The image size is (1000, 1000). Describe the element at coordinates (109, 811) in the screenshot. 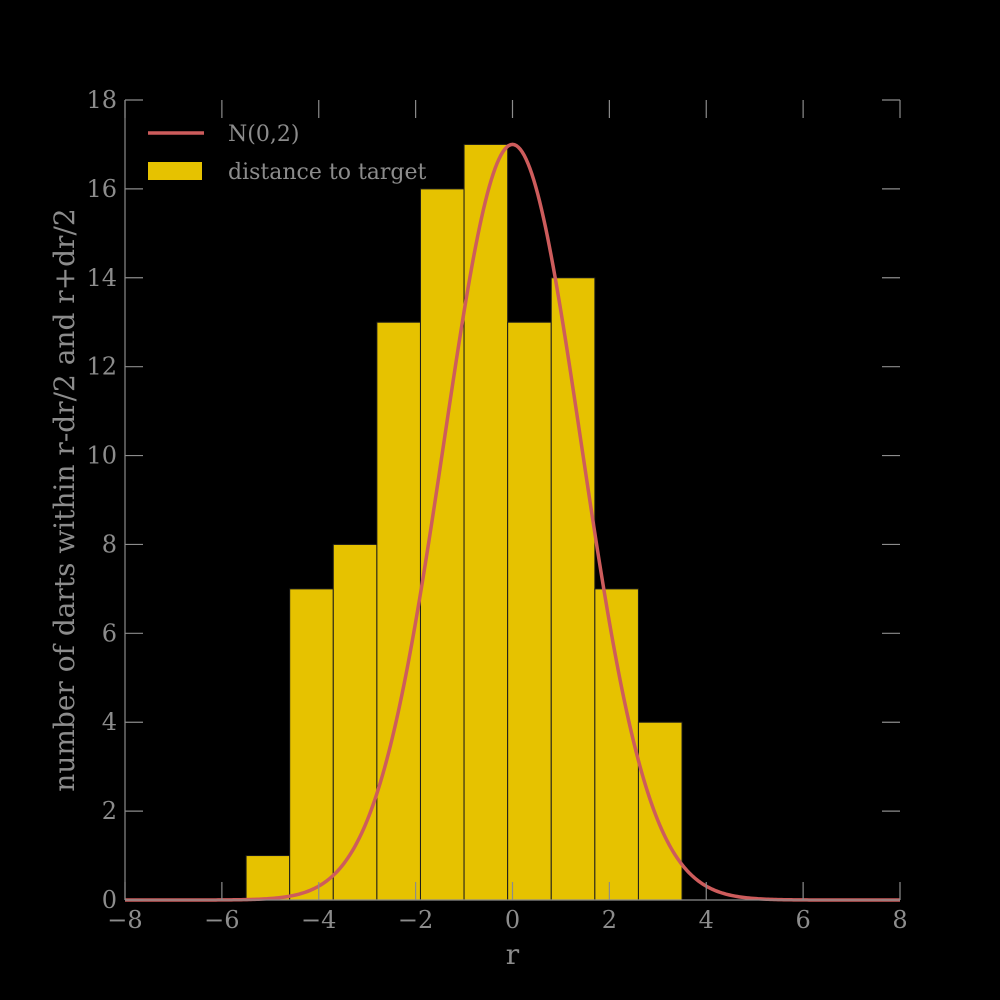

I see `y-tick-label: 2` at that location.